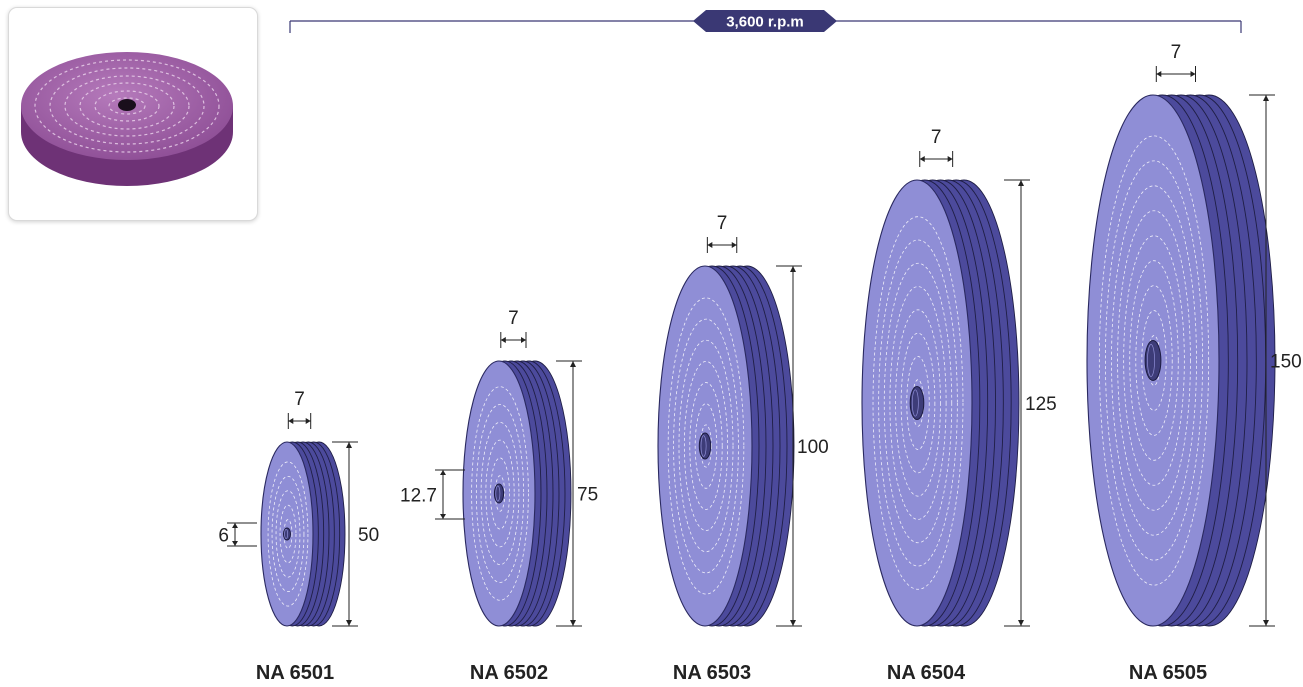 This screenshot has width=1303, height=687. I want to click on diameter-label: 125, so click(1041, 404).